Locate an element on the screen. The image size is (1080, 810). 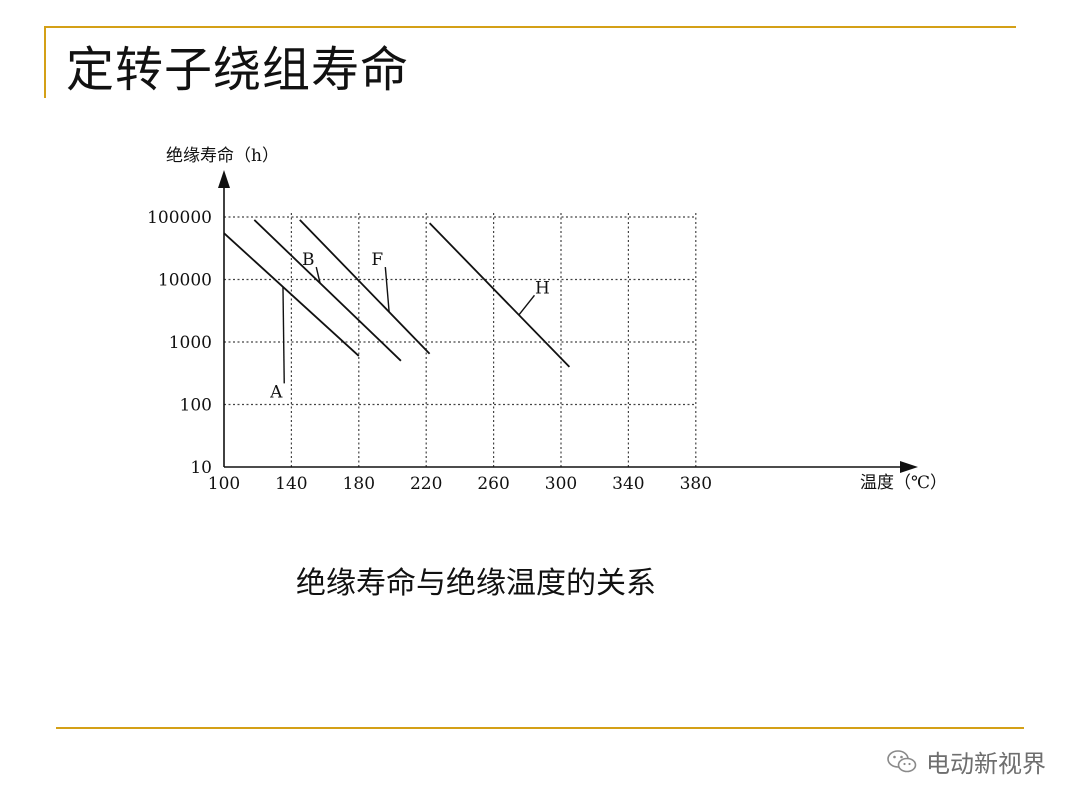
slide-title: 定转子绕组寿命 is located at coordinates (238, 70).